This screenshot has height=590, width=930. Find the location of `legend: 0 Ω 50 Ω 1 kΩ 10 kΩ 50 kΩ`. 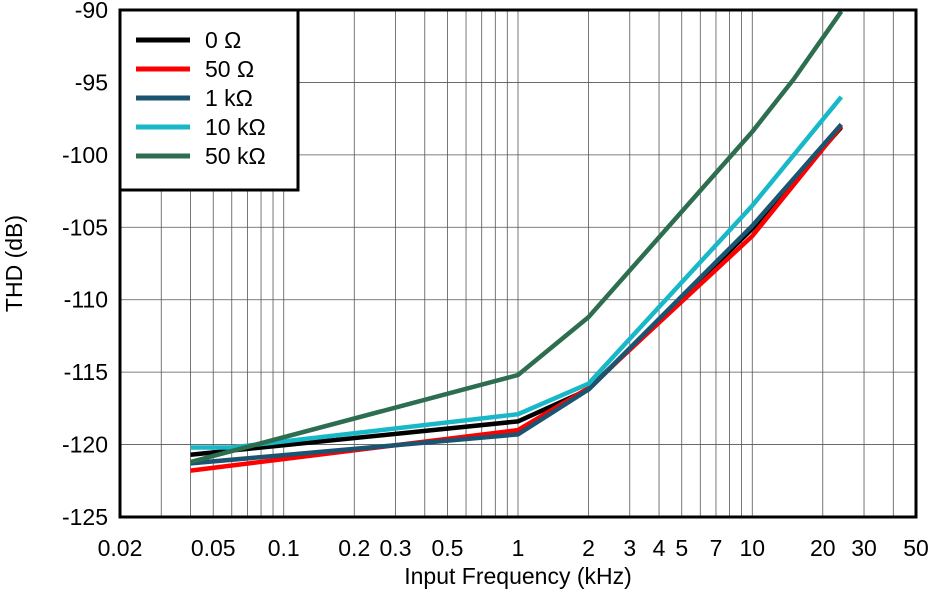

legend: 0 Ω 50 Ω 1 kΩ 10 kΩ 50 kΩ is located at coordinates (209, 100).